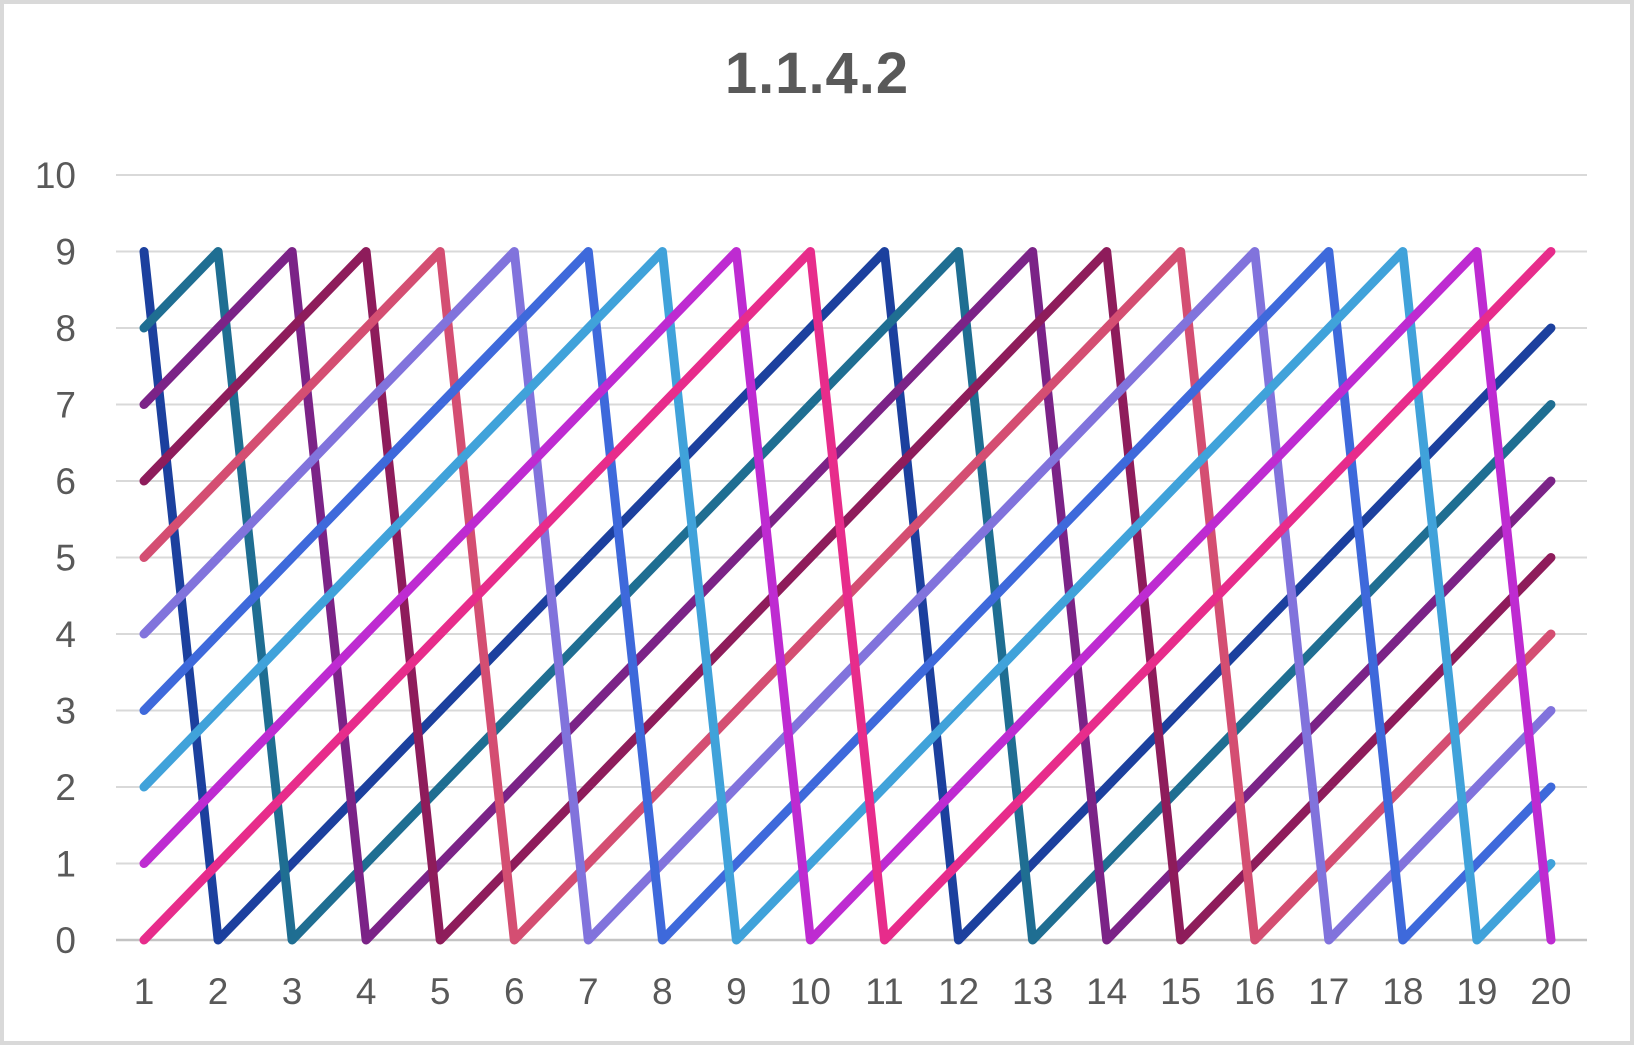 This screenshot has height=1045, width=1634. Describe the element at coordinates (810, 991) in the screenshot. I see `x-tick-label: 10` at that location.